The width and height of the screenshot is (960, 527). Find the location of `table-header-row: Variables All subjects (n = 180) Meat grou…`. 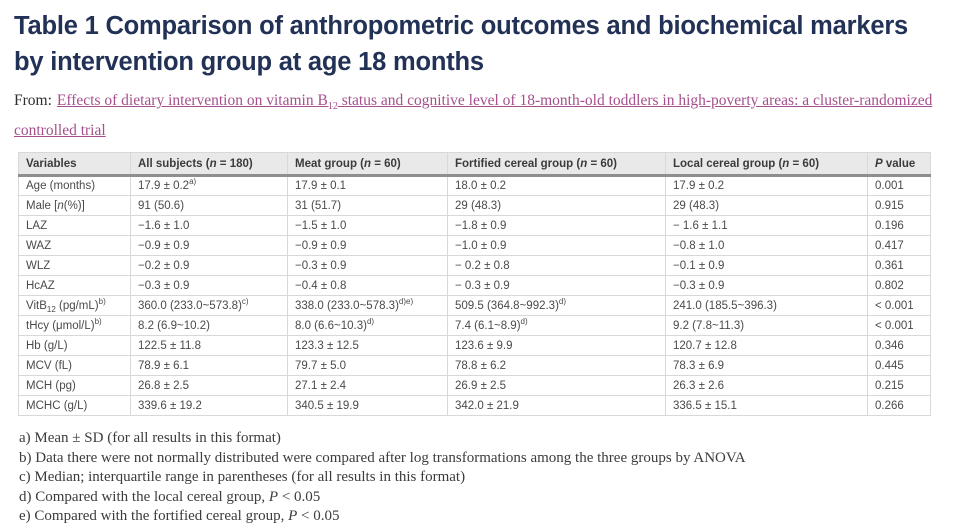

table-header-row: Variables All subjects (n = 180) Meat grou… is located at coordinates (474, 165).